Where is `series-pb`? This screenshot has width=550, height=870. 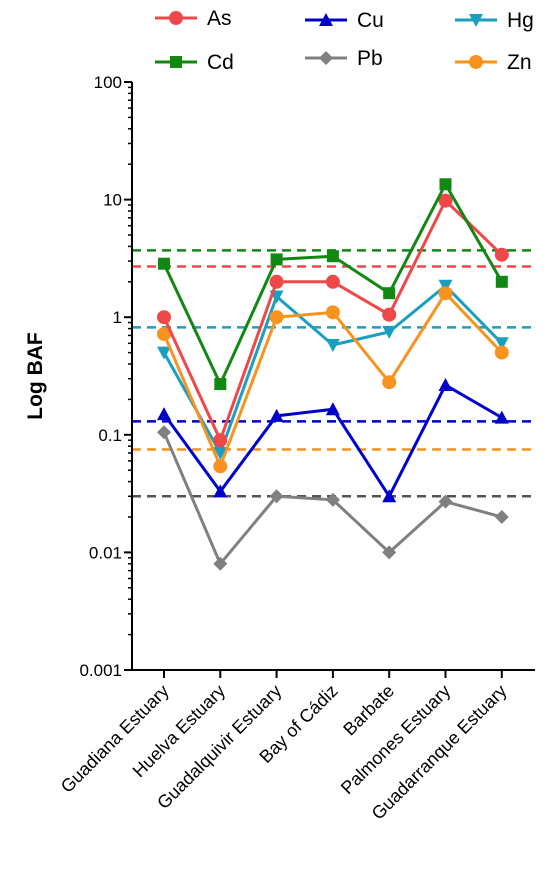
series-pb is located at coordinates (333, 498).